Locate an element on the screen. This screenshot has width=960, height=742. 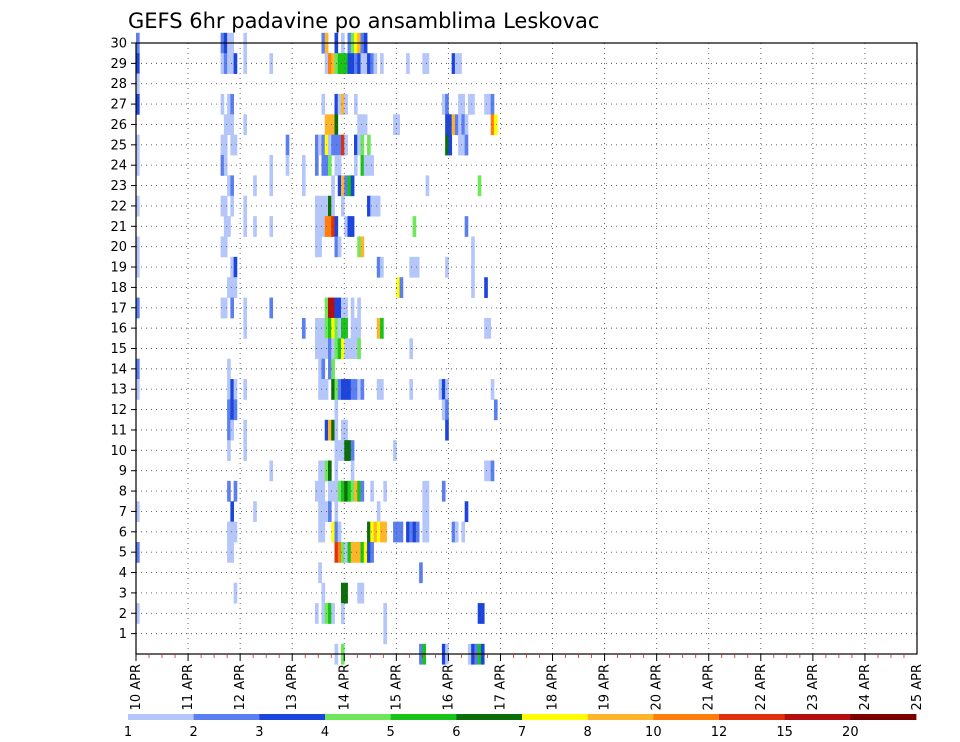
y-tick-label: 30 is located at coordinates (118, 44).